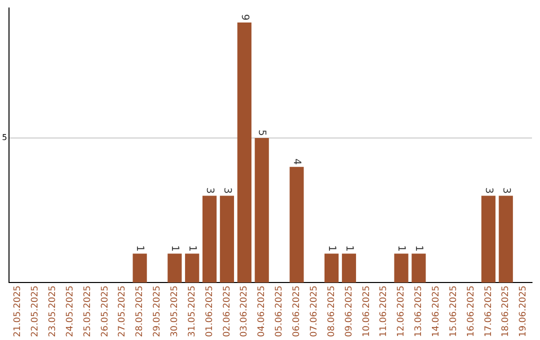 The width and height of the screenshot is (540, 340). I want to click on x-tick-label: 17.06.2025, so click(489, 311).